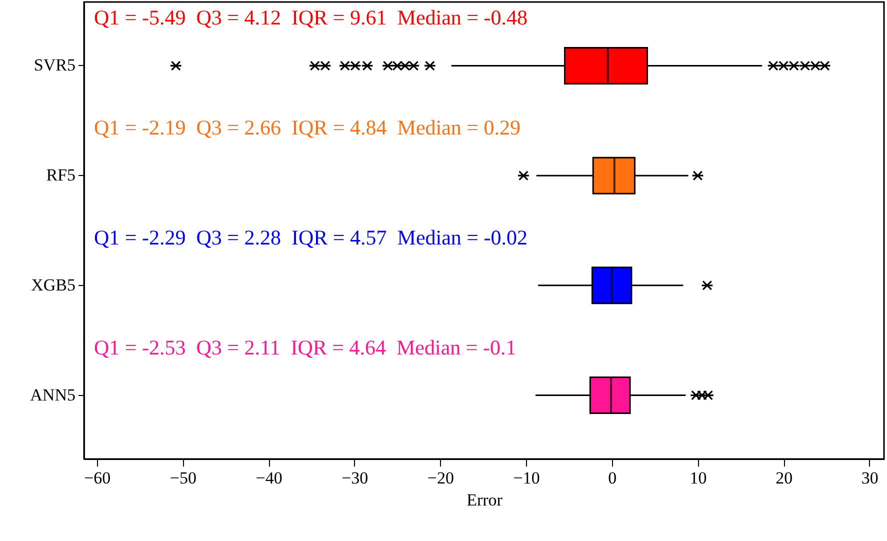 This screenshot has height=541, width=887. Describe the element at coordinates (53, 284) in the screenshot. I see `y-tick-label: XGB5` at that location.